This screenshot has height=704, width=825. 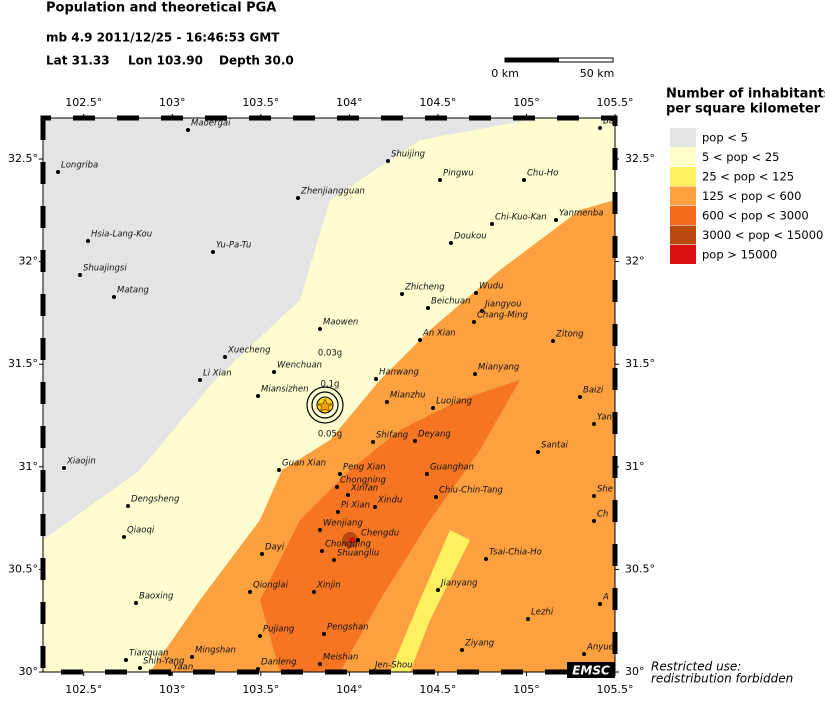 I want to click on place-label: Chi-Kuo-Kan, so click(x=521, y=218).